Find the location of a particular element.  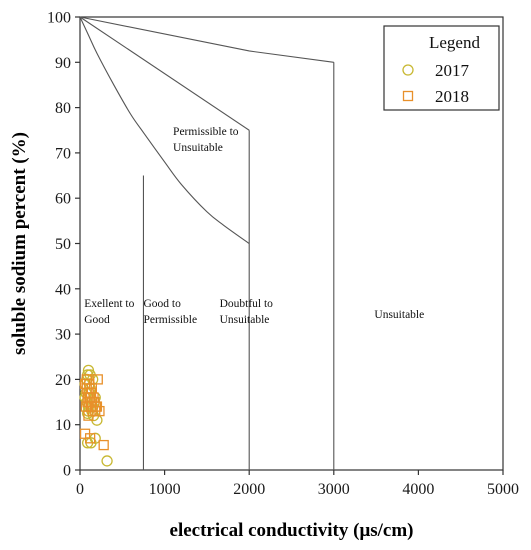

region-label: Permissible to Unsuitable is located at coordinates (206, 140).